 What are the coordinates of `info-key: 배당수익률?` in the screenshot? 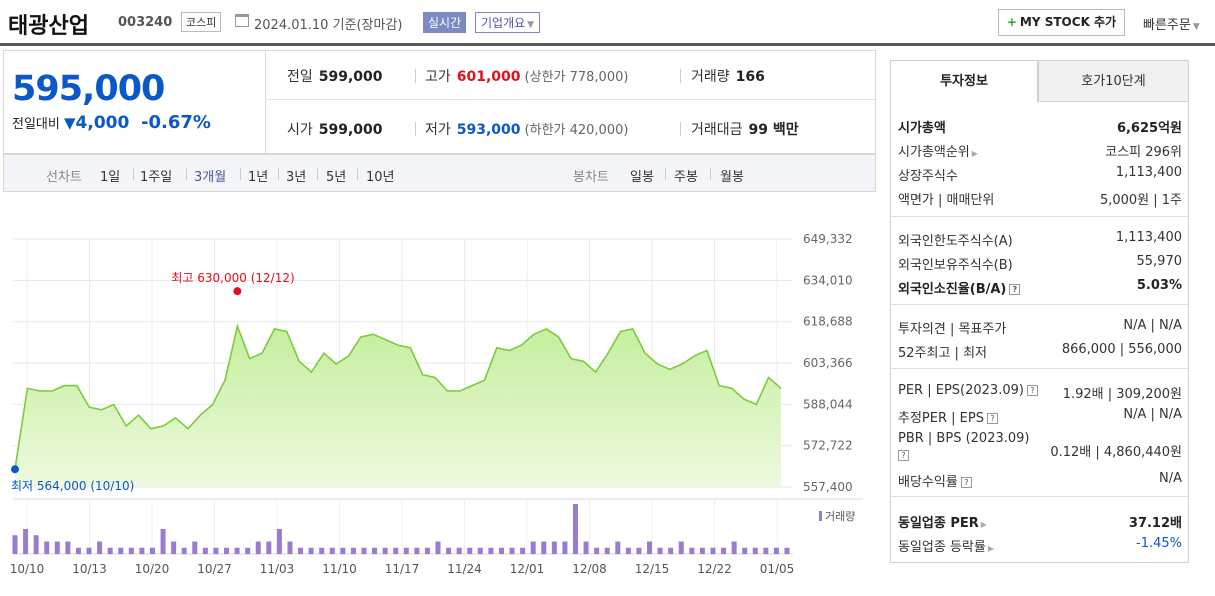 It's located at (935, 480).